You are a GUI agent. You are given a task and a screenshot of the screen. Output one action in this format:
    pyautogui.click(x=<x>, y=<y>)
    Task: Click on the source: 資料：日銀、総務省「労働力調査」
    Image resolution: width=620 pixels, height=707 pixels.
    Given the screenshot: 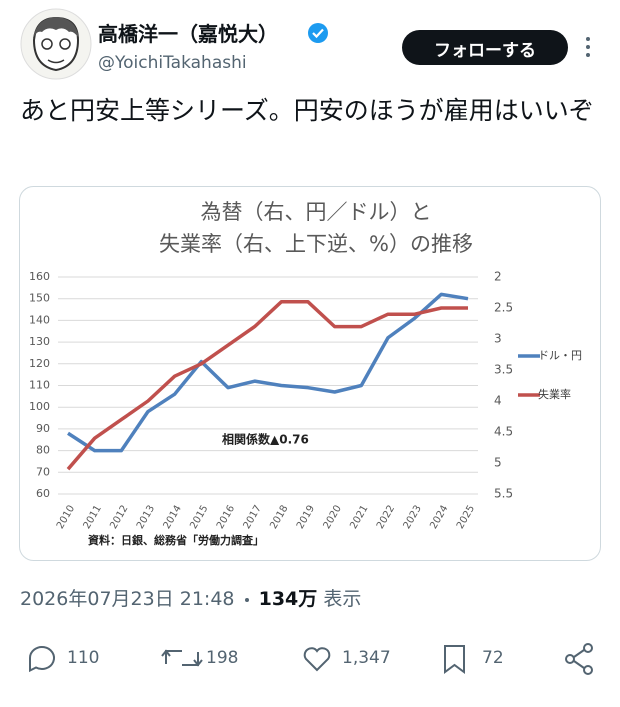 What is the action you would take?
    pyautogui.click(x=176, y=540)
    